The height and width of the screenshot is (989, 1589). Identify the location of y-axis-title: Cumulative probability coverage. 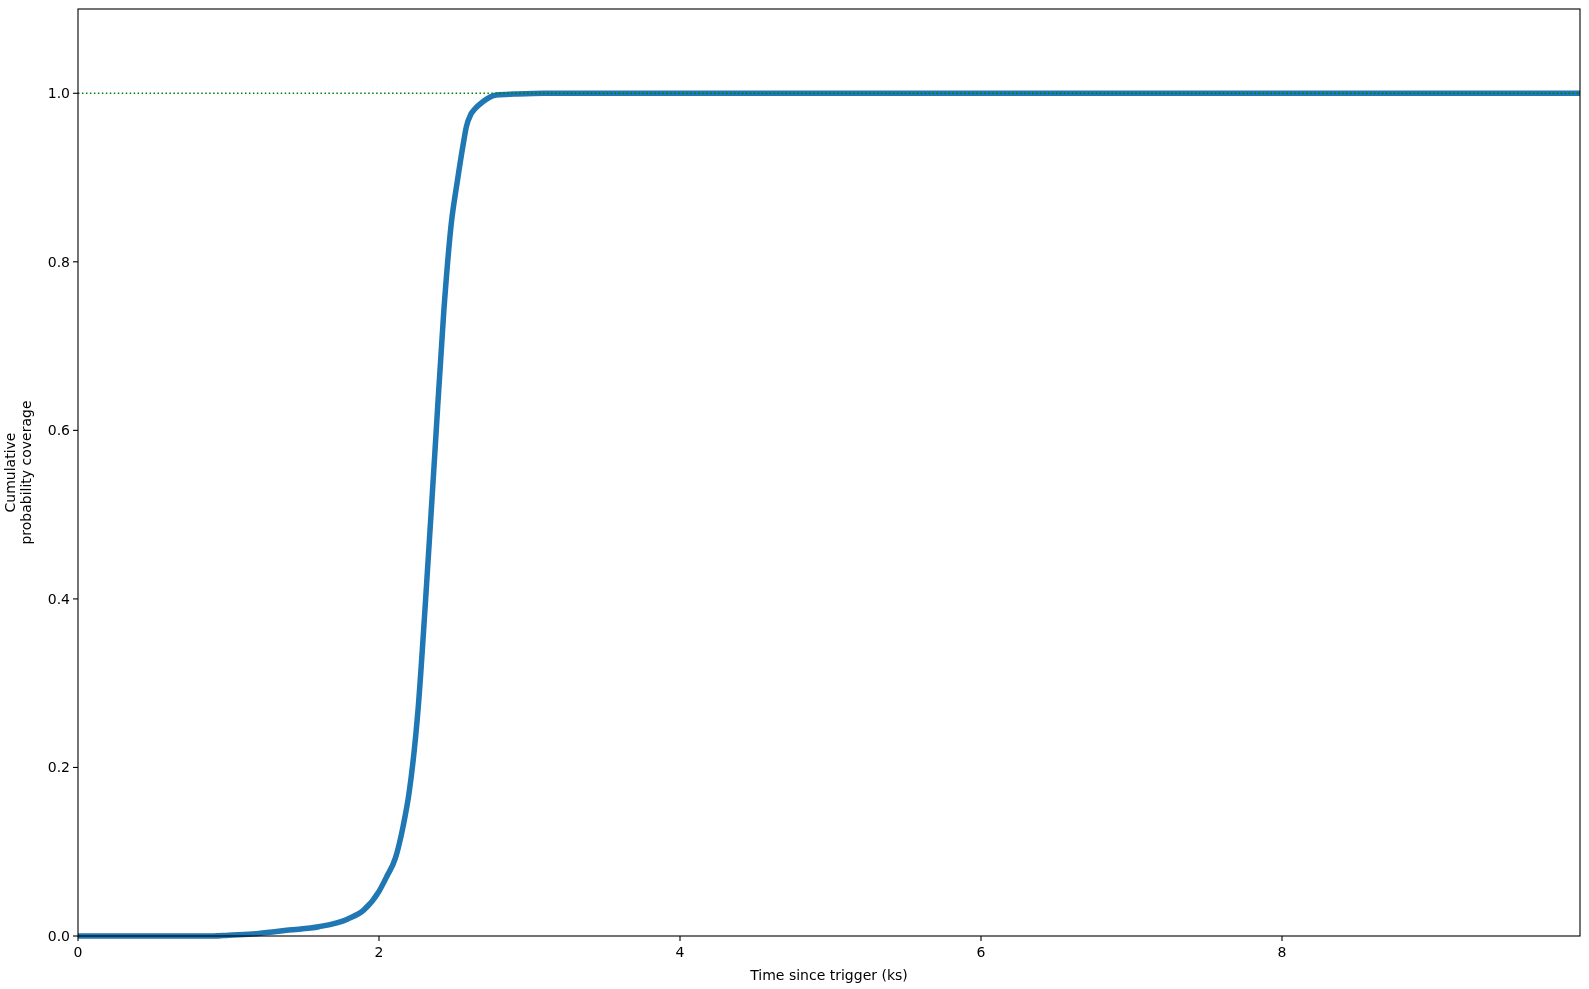
(18, 472).